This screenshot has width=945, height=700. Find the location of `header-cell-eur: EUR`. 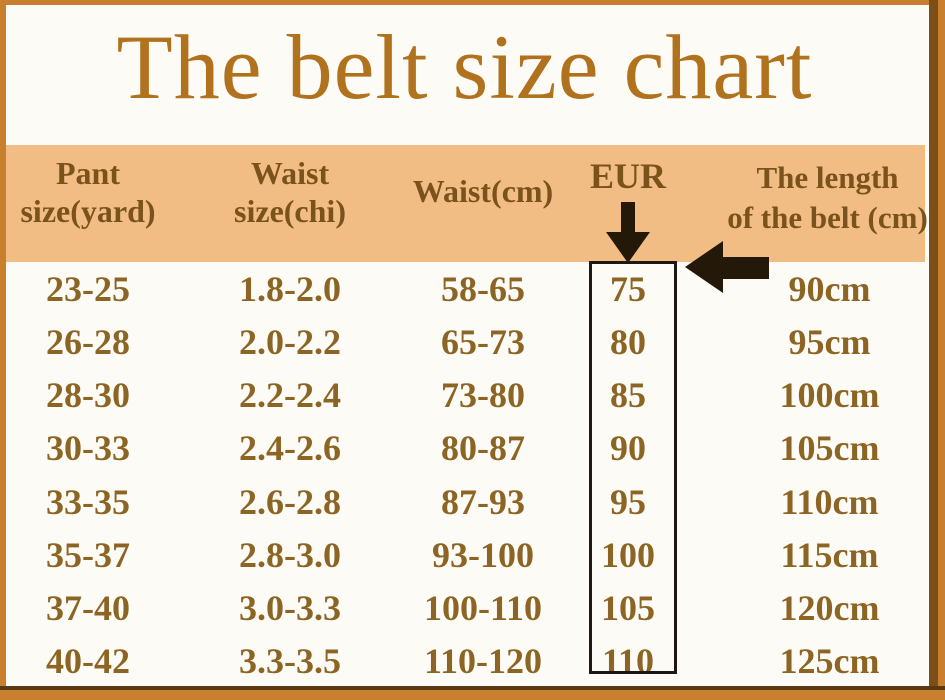

header-cell-eur: EUR is located at coordinates (628, 203).